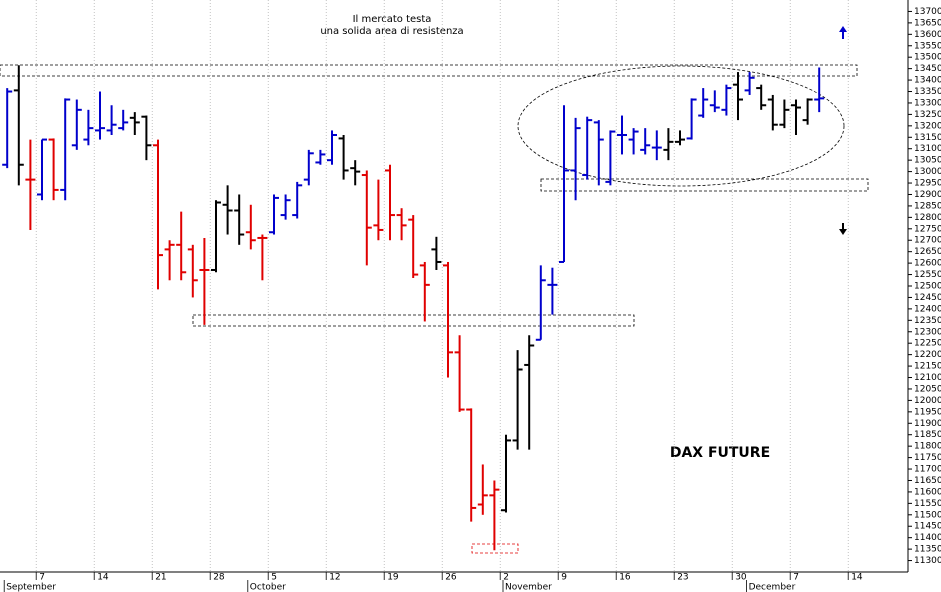  I want to click on y-tick-label: 12300, so click(927, 332).